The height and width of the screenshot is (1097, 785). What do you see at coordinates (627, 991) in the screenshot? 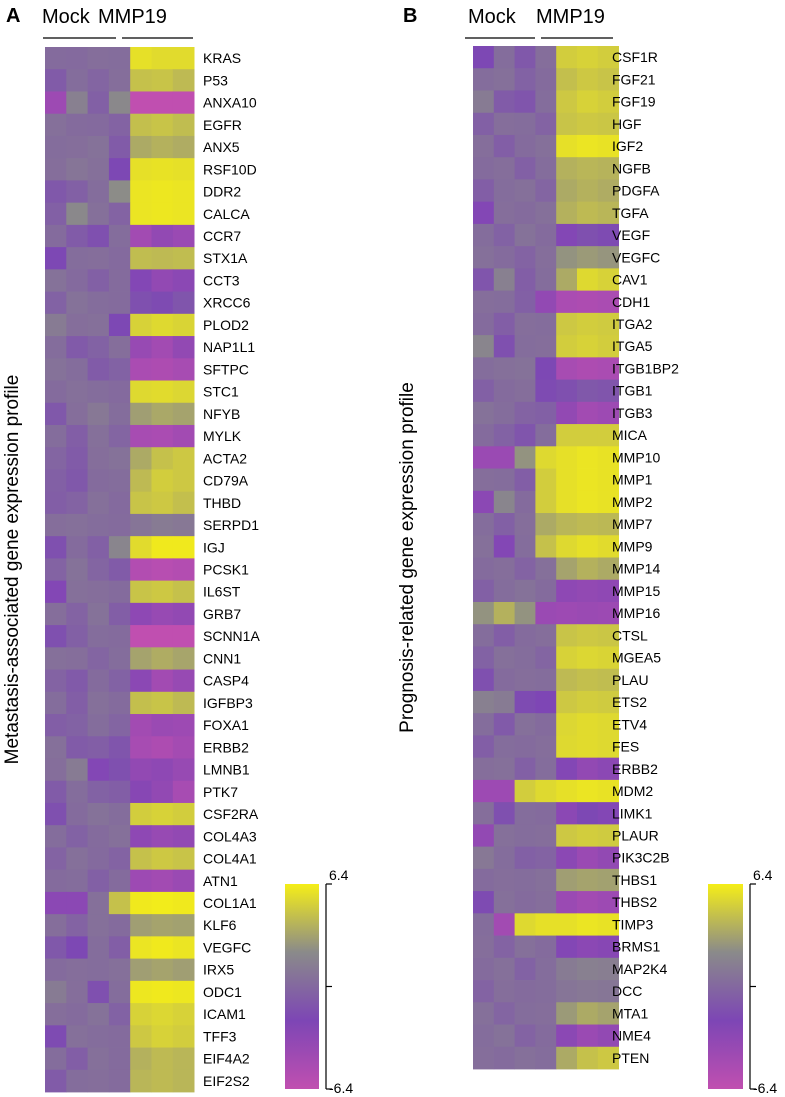
I see `gene-label: DCC` at bounding box center [627, 991].